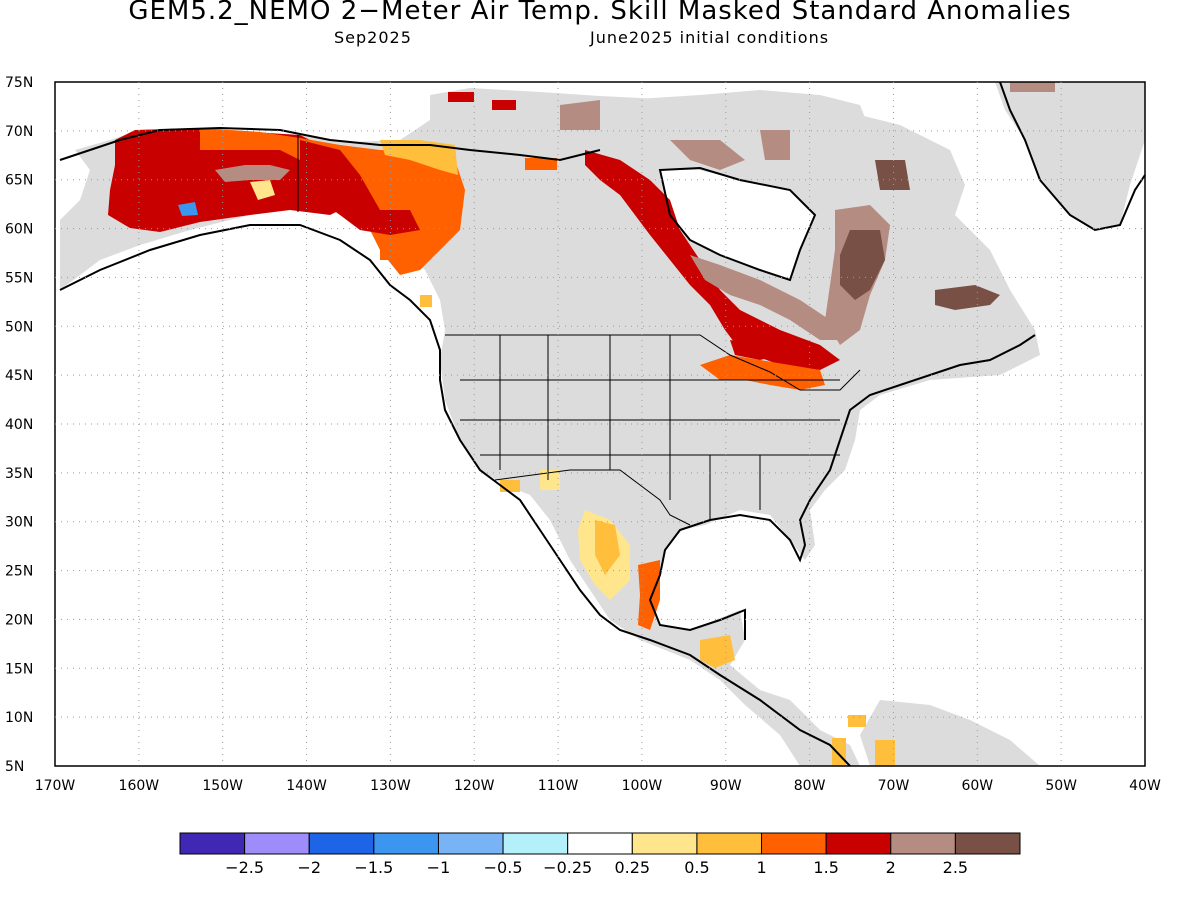  What do you see at coordinates (139, 786) in the screenshot?
I see `lon-tick-label: 160W` at bounding box center [139, 786].